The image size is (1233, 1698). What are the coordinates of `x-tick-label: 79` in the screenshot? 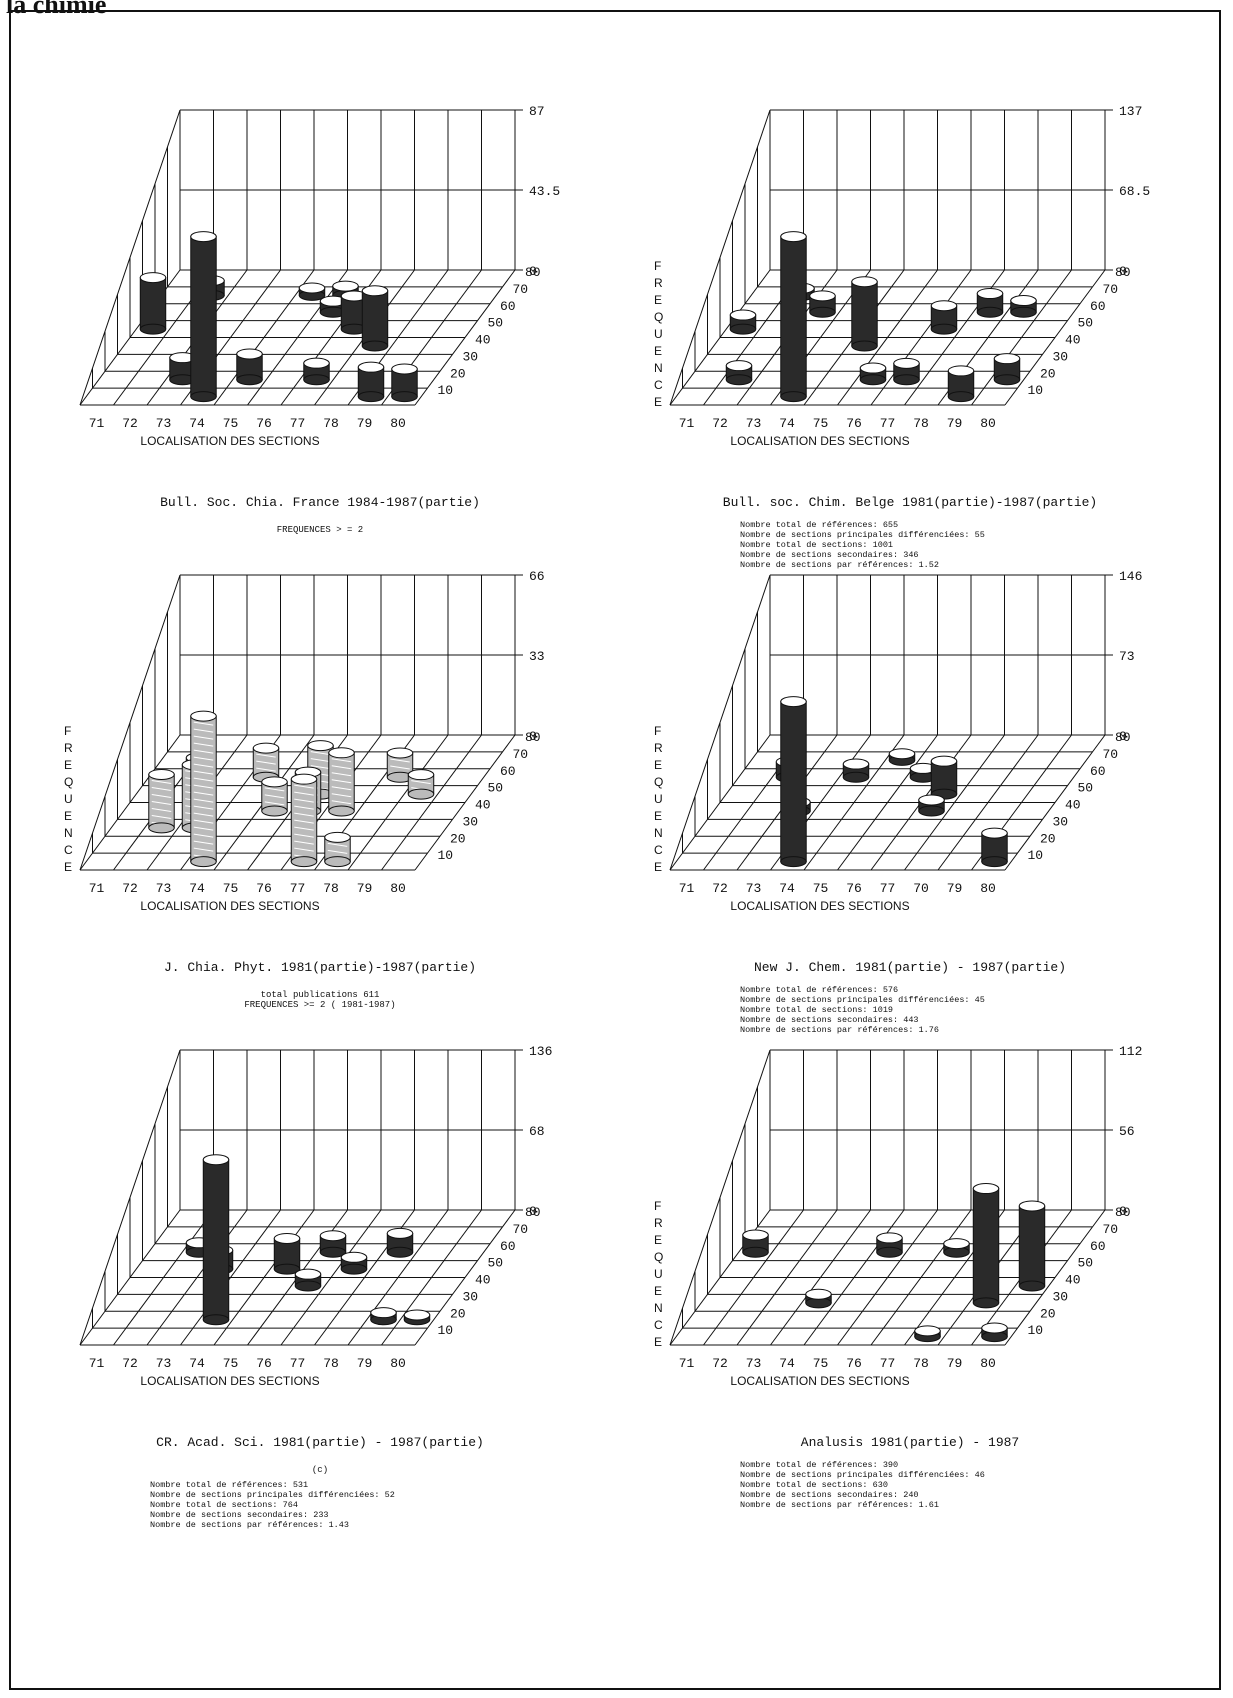 It's located at (955, 423).